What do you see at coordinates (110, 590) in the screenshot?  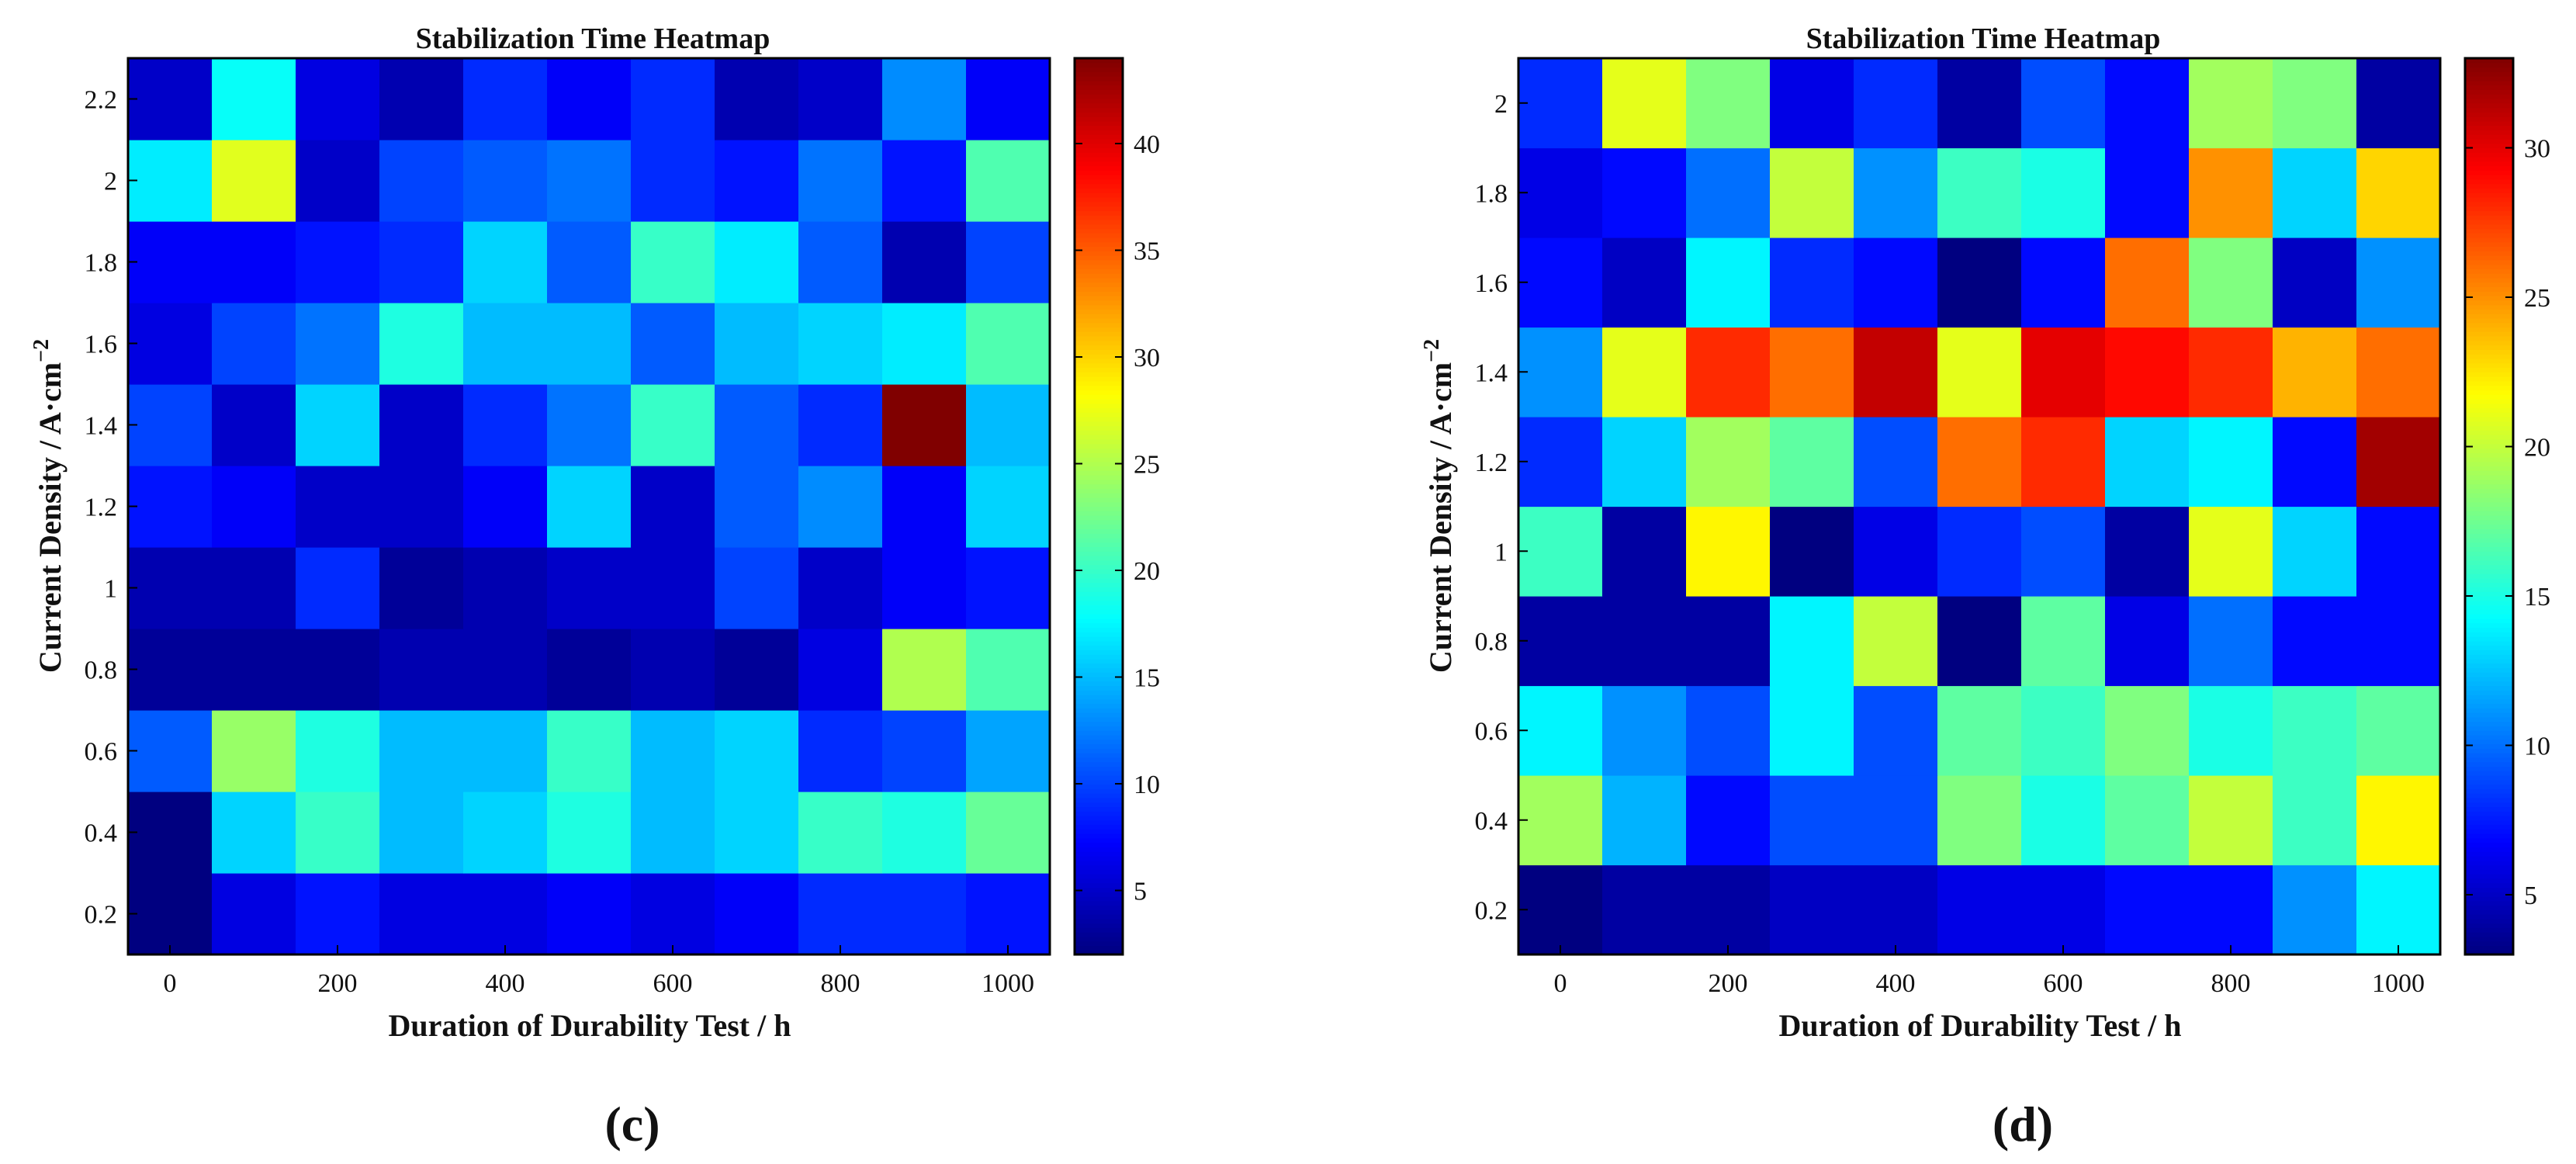 I see `panel-c-y-tick-label: 1` at bounding box center [110, 590].